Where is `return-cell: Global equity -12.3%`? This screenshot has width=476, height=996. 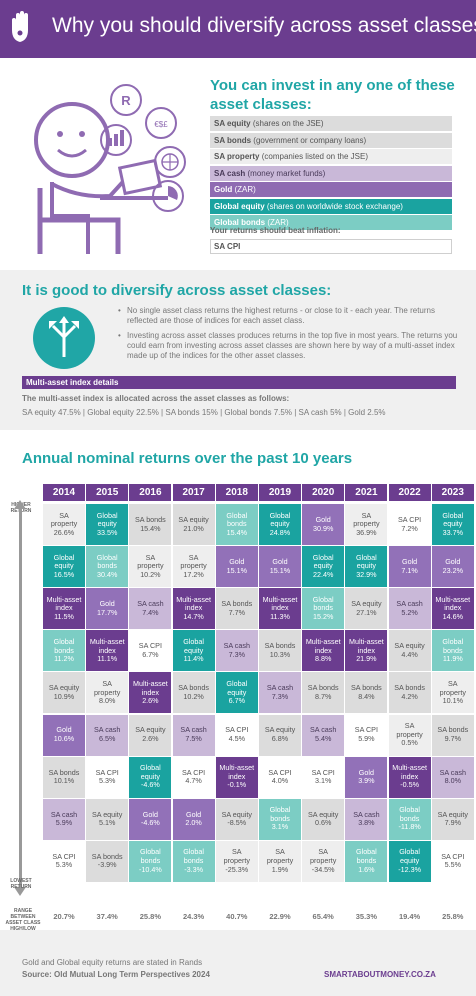 return-cell: Global equity -12.3% is located at coordinates (409, 861).